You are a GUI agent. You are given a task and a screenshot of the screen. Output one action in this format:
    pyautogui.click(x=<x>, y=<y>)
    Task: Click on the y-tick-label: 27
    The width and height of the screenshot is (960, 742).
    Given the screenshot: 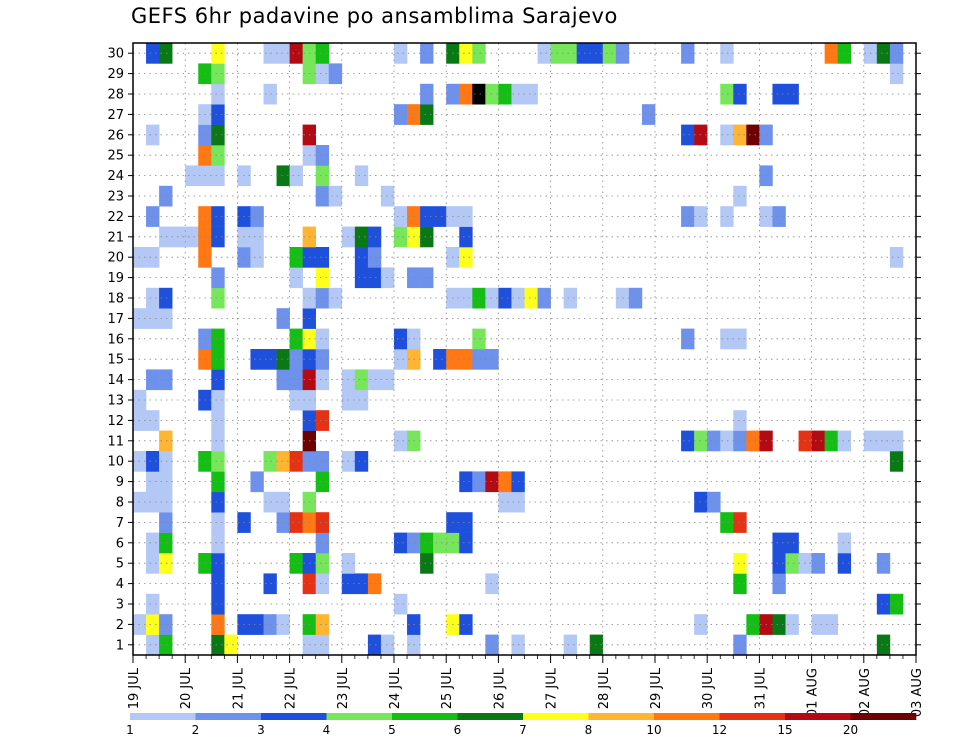 What is the action you would take?
    pyautogui.click(x=115, y=115)
    